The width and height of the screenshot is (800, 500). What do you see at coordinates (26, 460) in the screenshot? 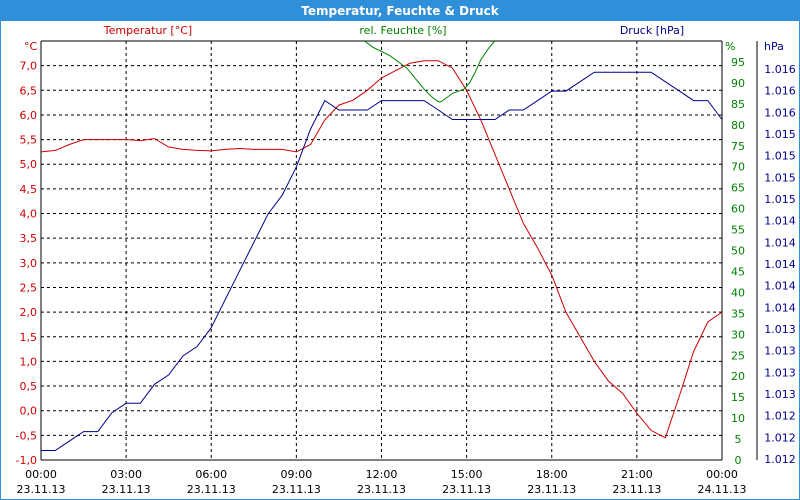
I see `temperature-tick-label: -1,0` at bounding box center [26, 460].